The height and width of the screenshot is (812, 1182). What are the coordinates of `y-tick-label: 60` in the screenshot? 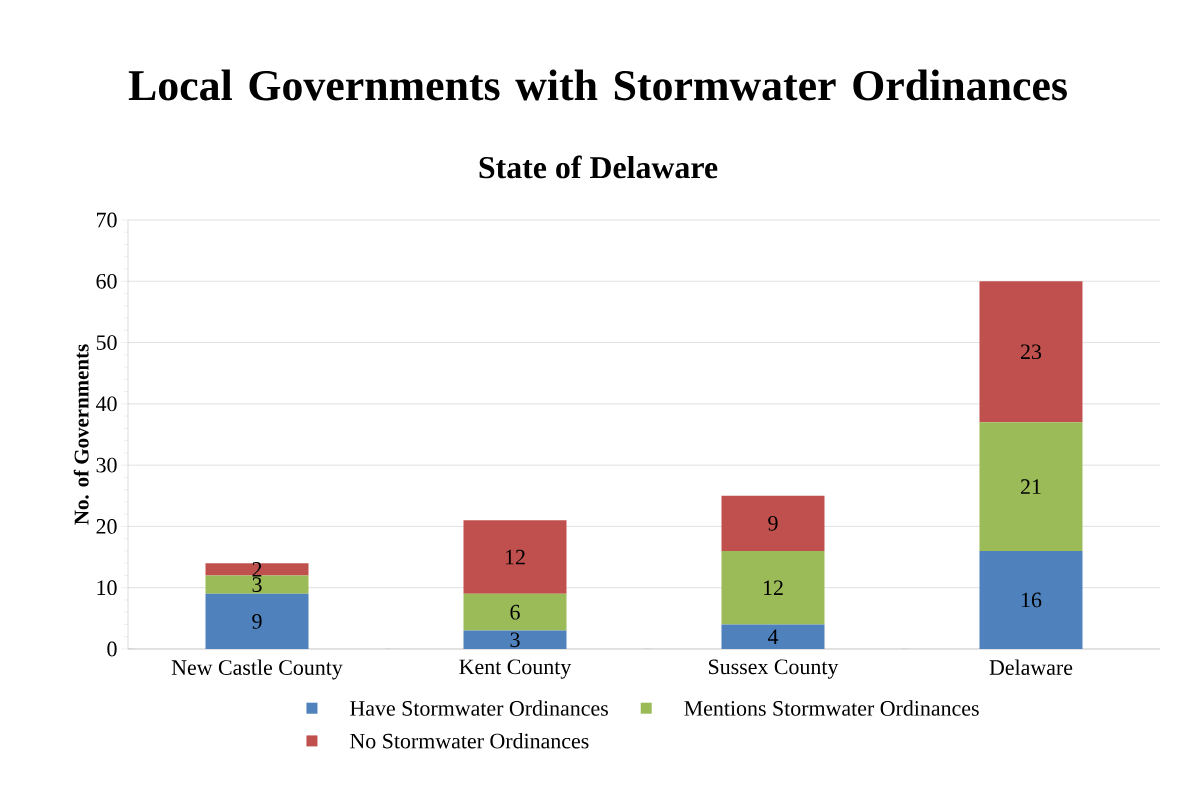 It's located at (106, 281).